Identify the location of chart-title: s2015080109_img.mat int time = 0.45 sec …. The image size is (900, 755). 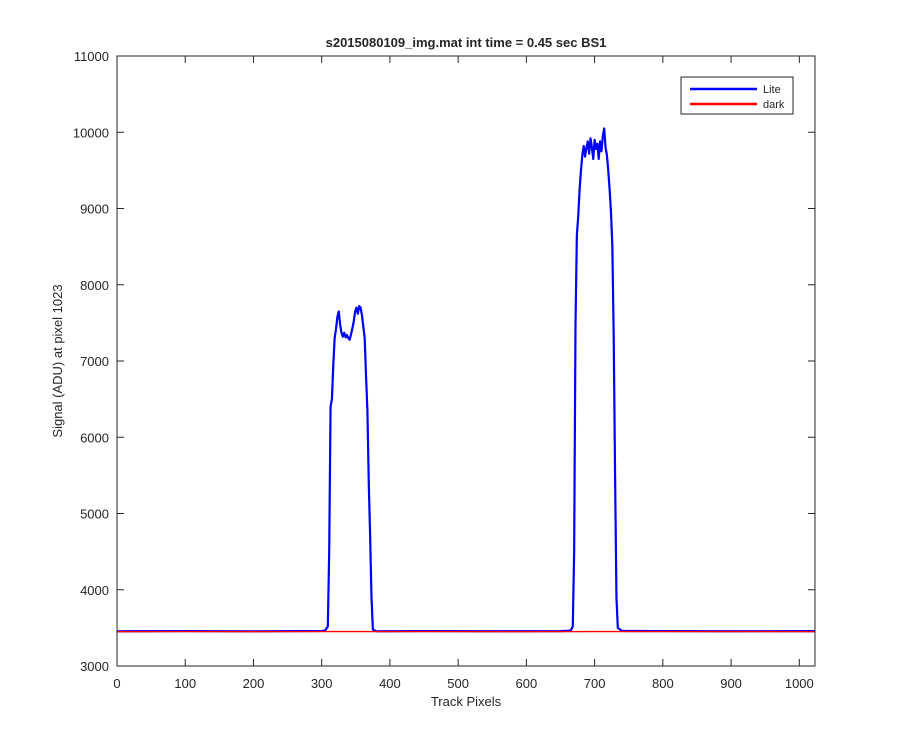
(466, 42).